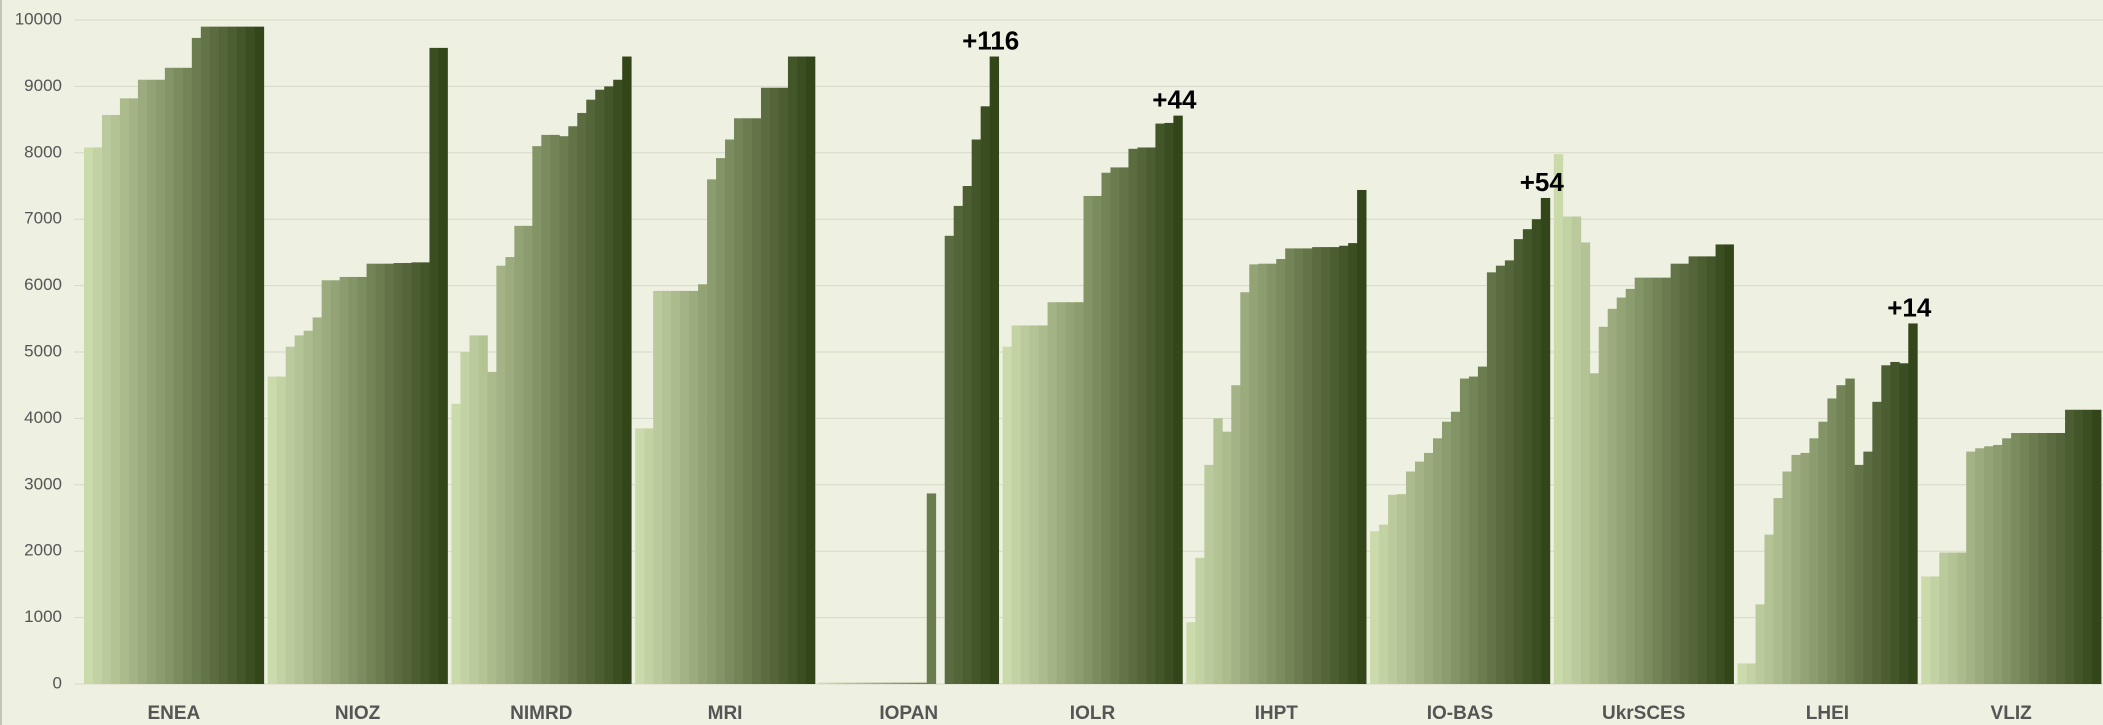 This screenshot has height=725, width=2103. I want to click on y-tick-label: 7000, so click(43, 218).